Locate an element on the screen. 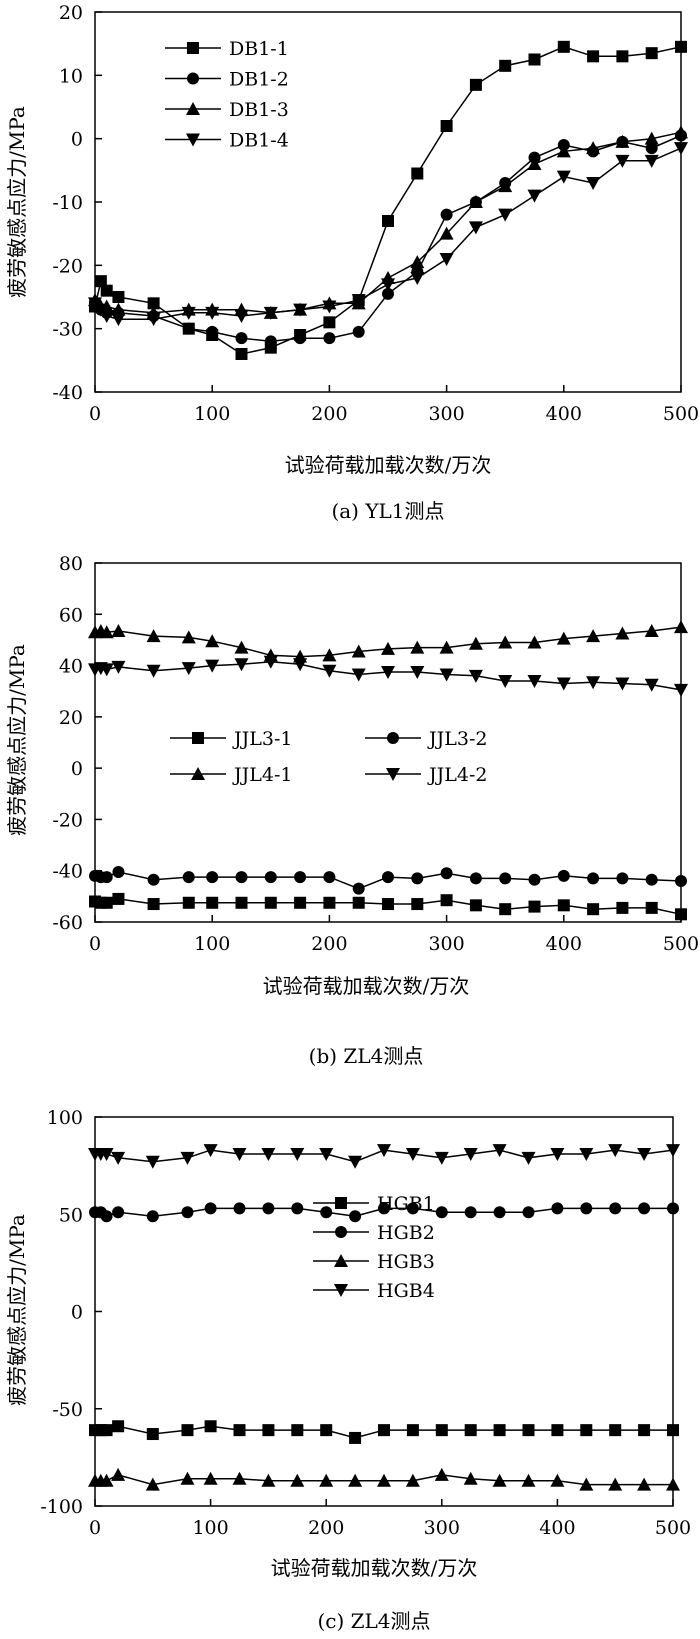 The height and width of the screenshot is (1639, 700). legend-item: JJL3-2 is located at coordinates (426, 739).